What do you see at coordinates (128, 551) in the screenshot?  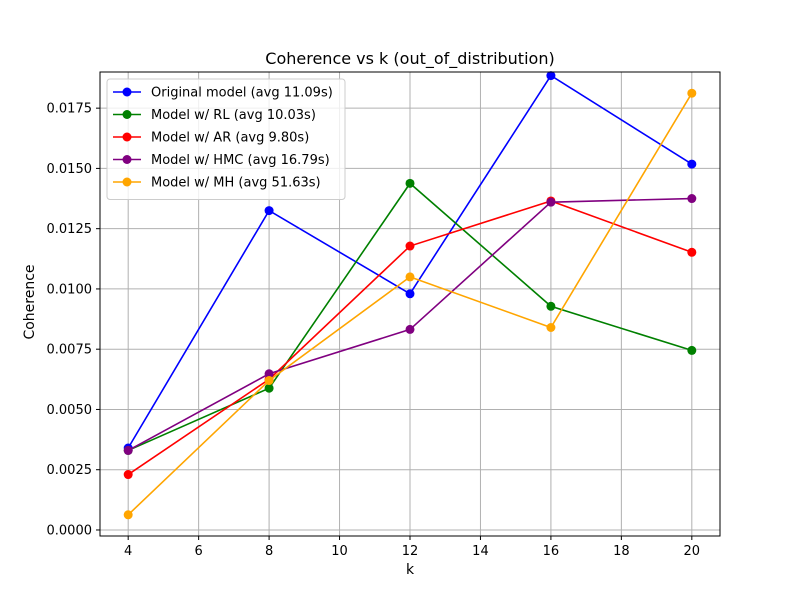 I see `x-tick-label: 4` at bounding box center [128, 551].